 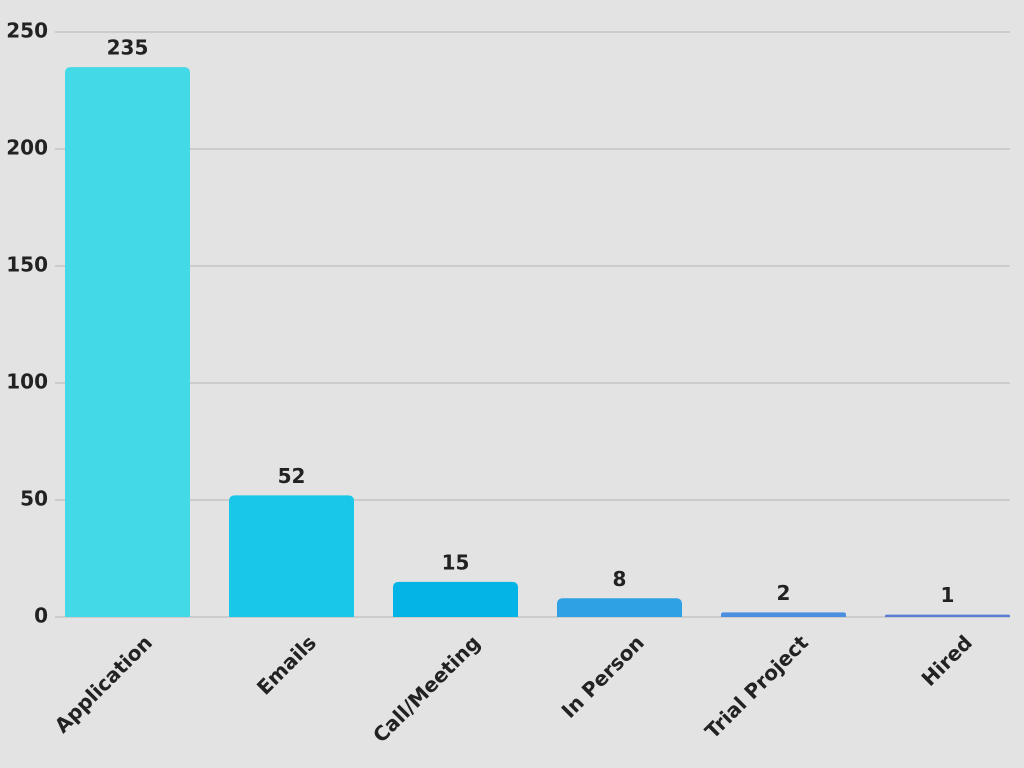 What do you see at coordinates (784, 593) in the screenshot?
I see `value-label: 2` at bounding box center [784, 593].